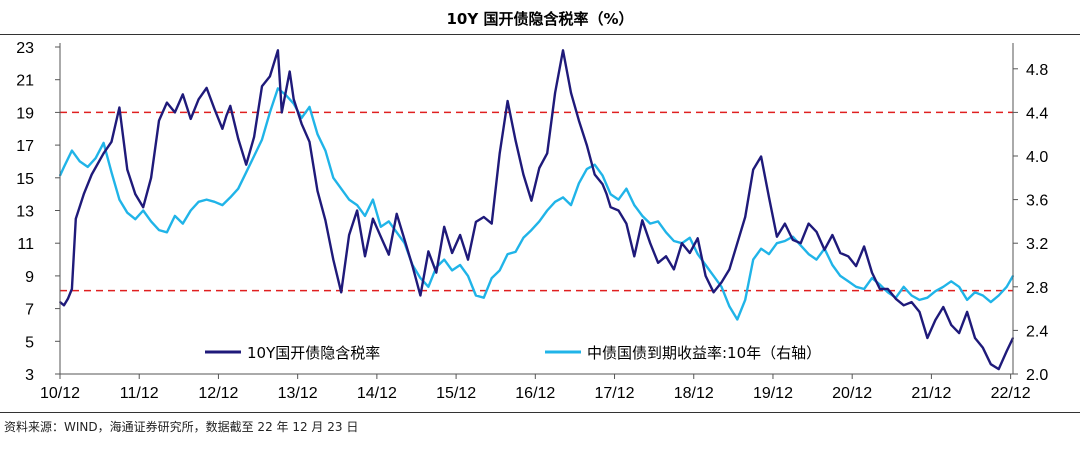 The image size is (1080, 474). I want to click on x-tick-label-12: 22/12, so click(1011, 393).